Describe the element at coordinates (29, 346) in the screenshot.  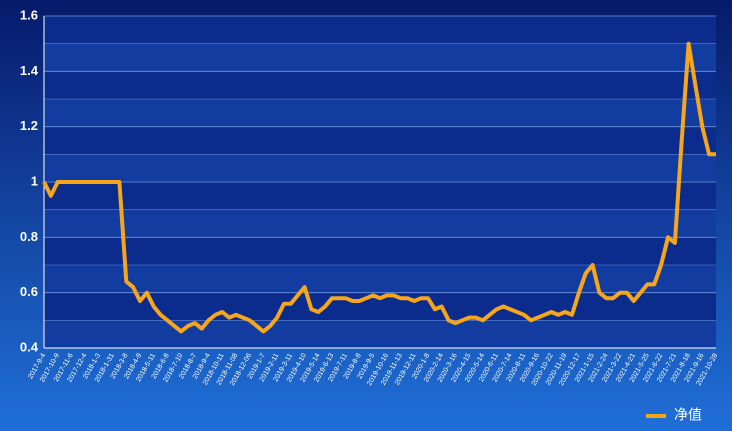
I see `y-tick-label: 0.4` at that location.